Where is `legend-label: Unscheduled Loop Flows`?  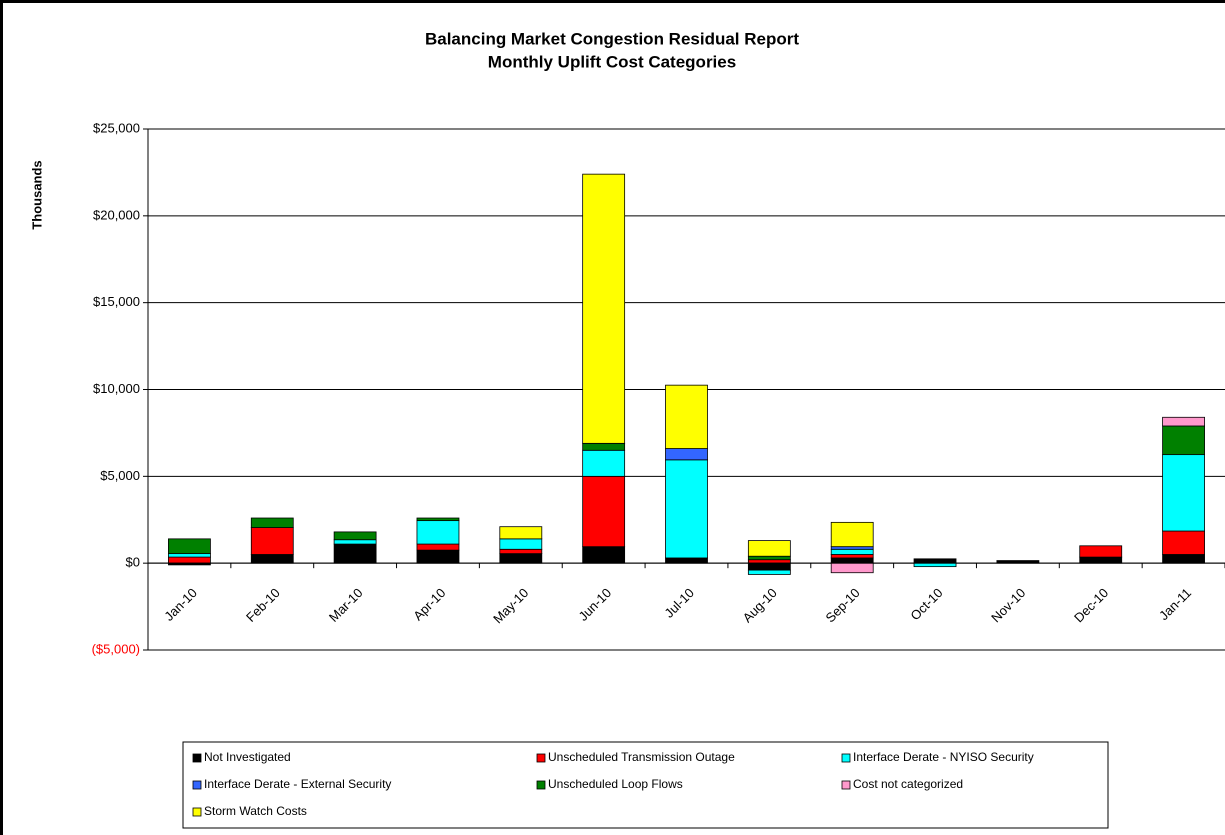 legend-label: Unscheduled Loop Flows is located at coordinates (615, 784).